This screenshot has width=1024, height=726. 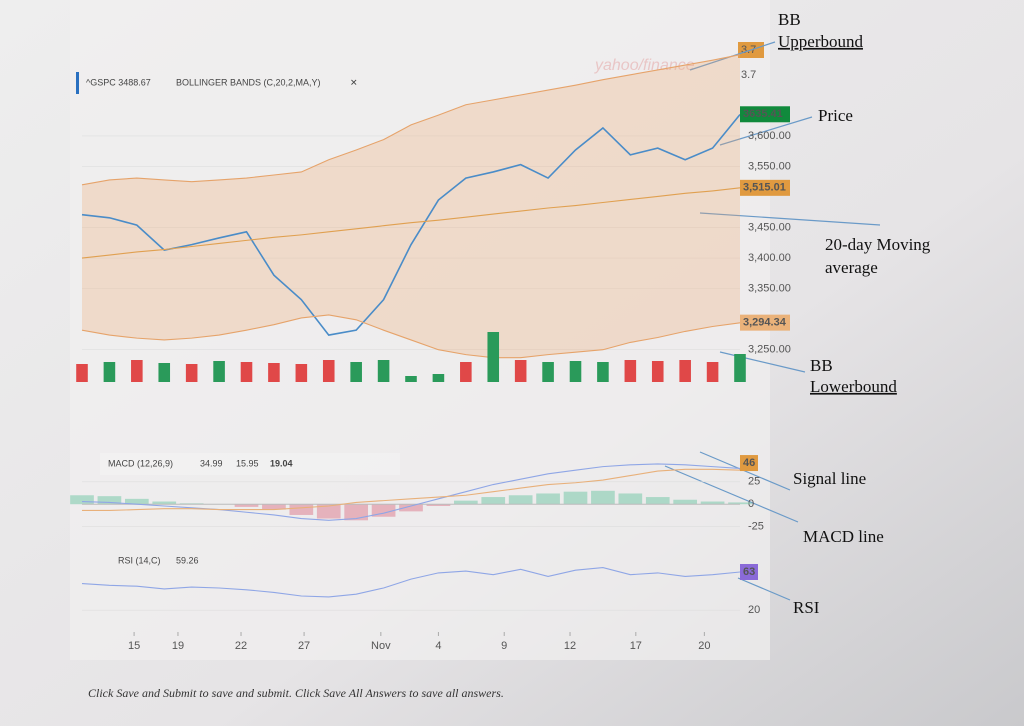 What do you see at coordinates (789, 19) in the screenshot?
I see `annotation: BB` at bounding box center [789, 19].